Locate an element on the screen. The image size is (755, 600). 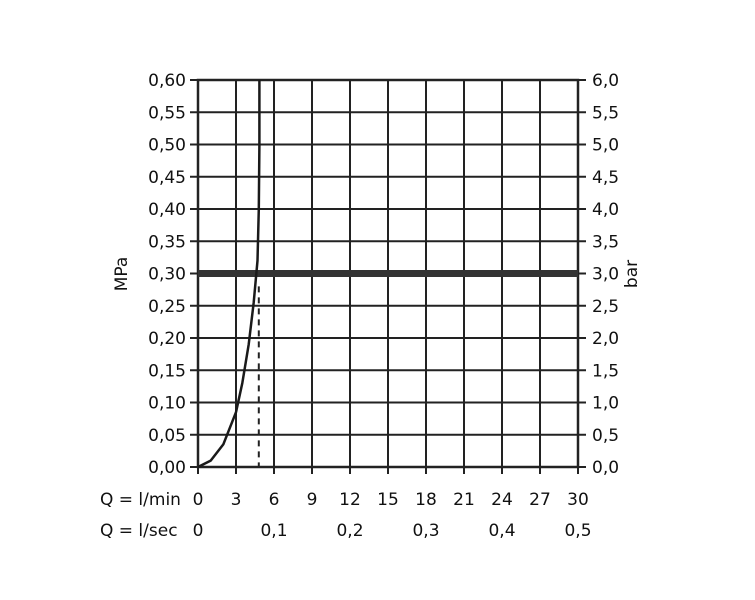
right-tick-label: 4,5 is located at coordinates (605, 178).